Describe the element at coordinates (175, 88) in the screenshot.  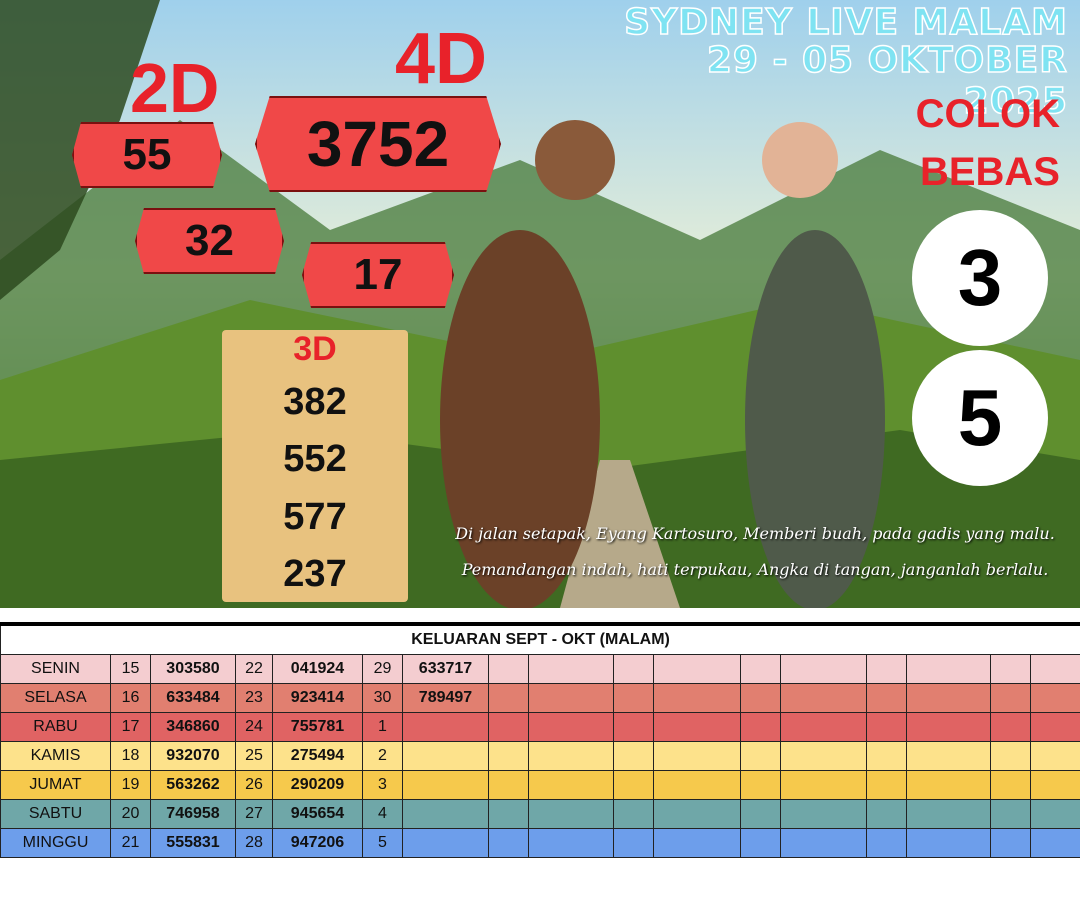
I see `label-2d: 2D` at that location.